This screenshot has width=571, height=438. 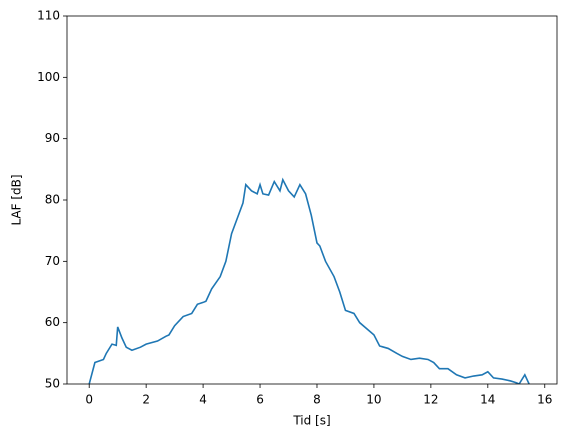 What do you see at coordinates (17, 199) in the screenshot?
I see `y-axis-label: LAF [dB]` at bounding box center [17, 199].